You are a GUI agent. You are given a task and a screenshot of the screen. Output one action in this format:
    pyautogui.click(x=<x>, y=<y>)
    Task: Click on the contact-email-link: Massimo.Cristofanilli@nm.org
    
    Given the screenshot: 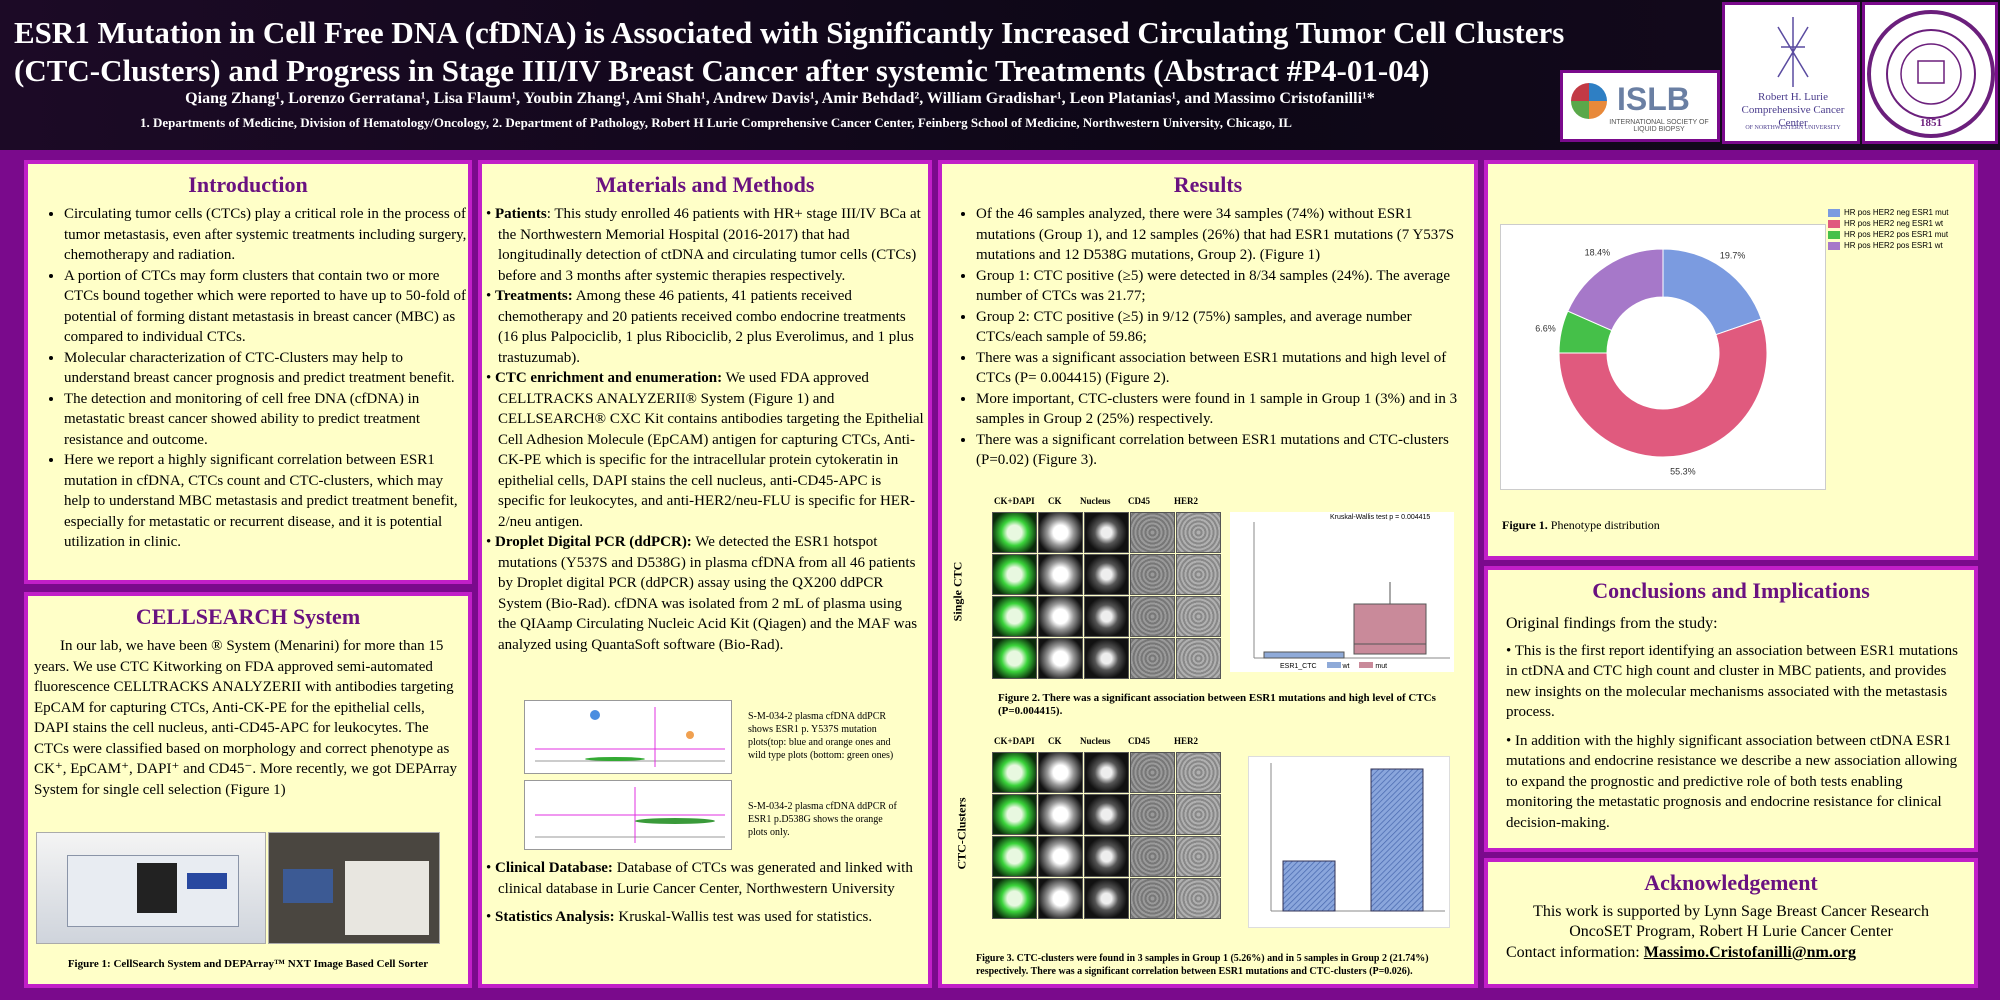 What is the action you would take?
    pyautogui.click(x=1749, y=952)
    